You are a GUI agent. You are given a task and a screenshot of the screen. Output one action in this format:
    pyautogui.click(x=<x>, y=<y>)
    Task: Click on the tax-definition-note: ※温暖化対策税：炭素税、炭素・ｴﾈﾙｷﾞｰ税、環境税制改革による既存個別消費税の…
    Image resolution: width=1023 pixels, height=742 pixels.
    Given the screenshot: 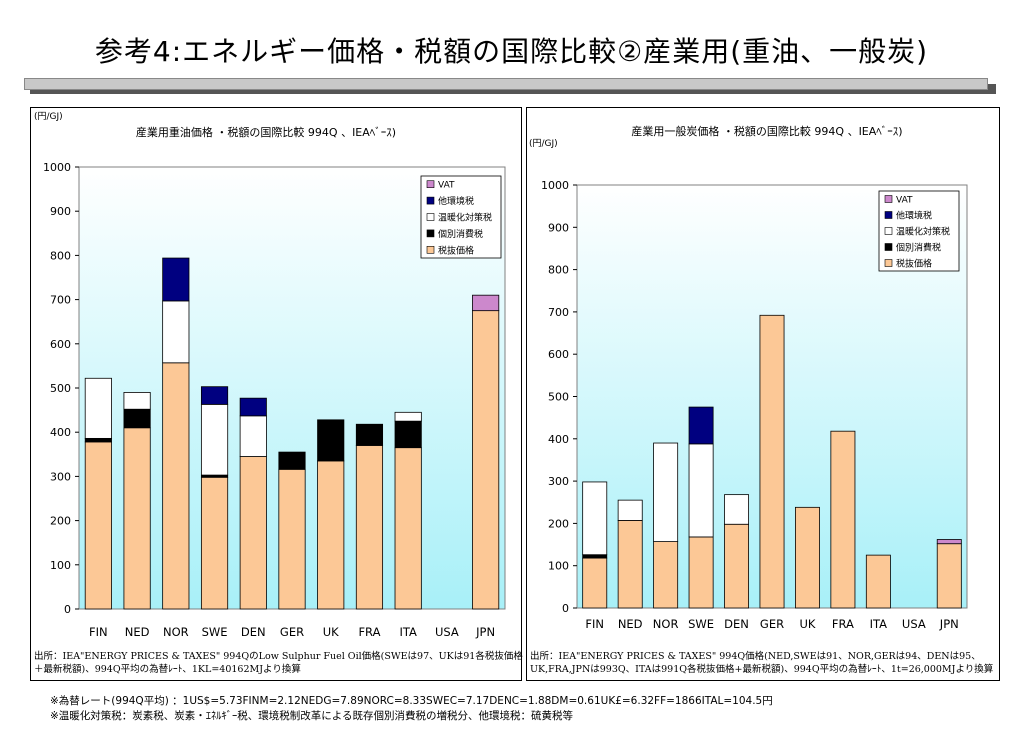 What is the action you would take?
    pyautogui.click(x=311, y=716)
    